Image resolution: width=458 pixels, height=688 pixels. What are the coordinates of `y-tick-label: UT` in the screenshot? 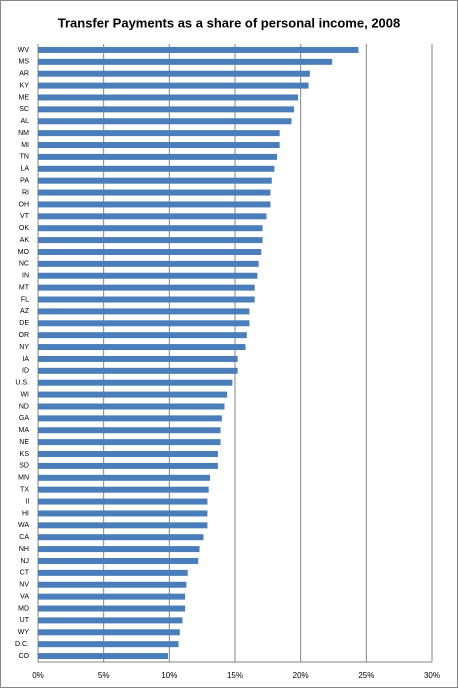 It's located at (25, 620).